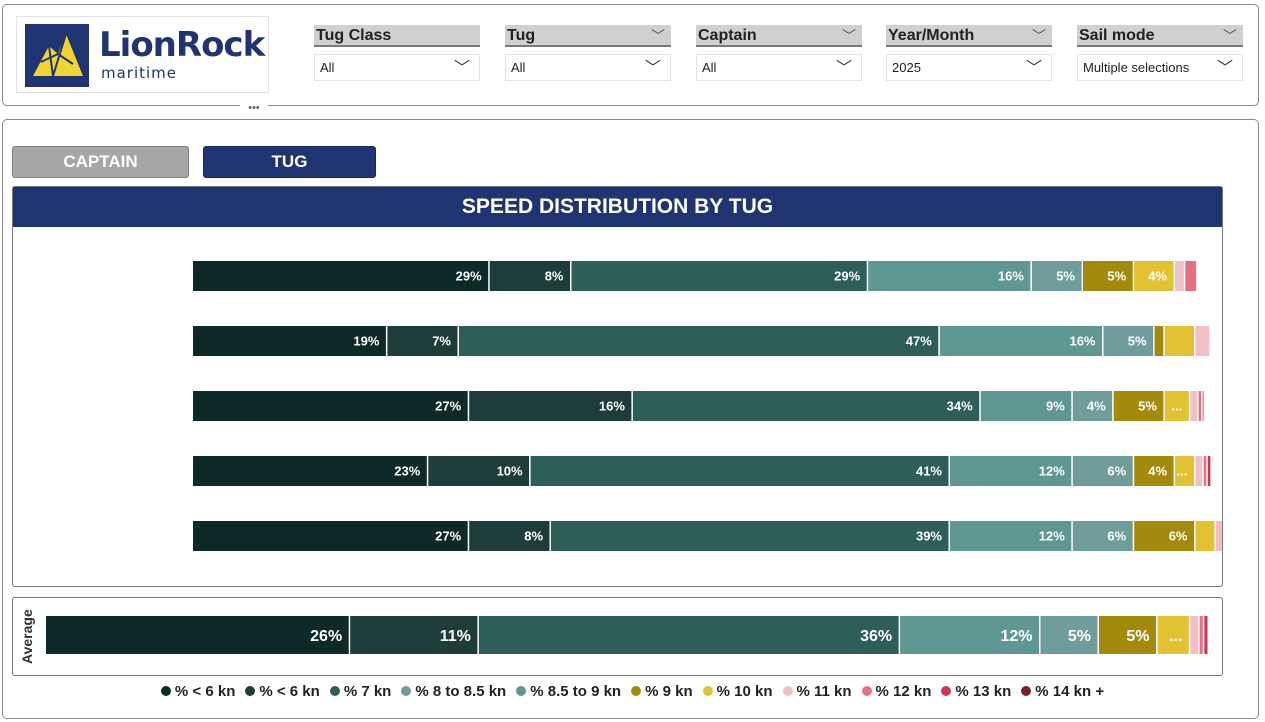  I want to click on legend-label: % 9 kn, so click(669, 691).